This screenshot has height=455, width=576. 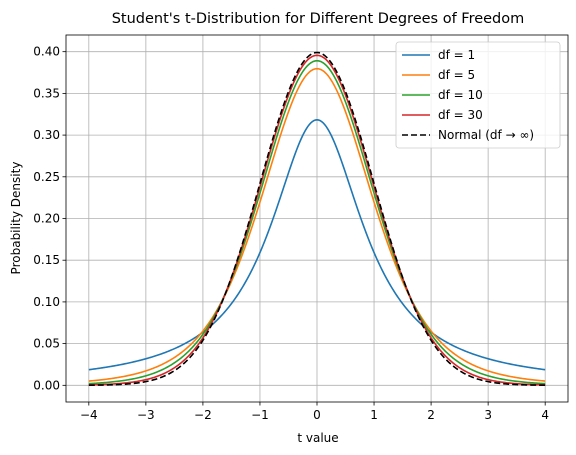 What do you see at coordinates (260, 415) in the screenshot?
I see `x-tick-label: −1` at bounding box center [260, 415].